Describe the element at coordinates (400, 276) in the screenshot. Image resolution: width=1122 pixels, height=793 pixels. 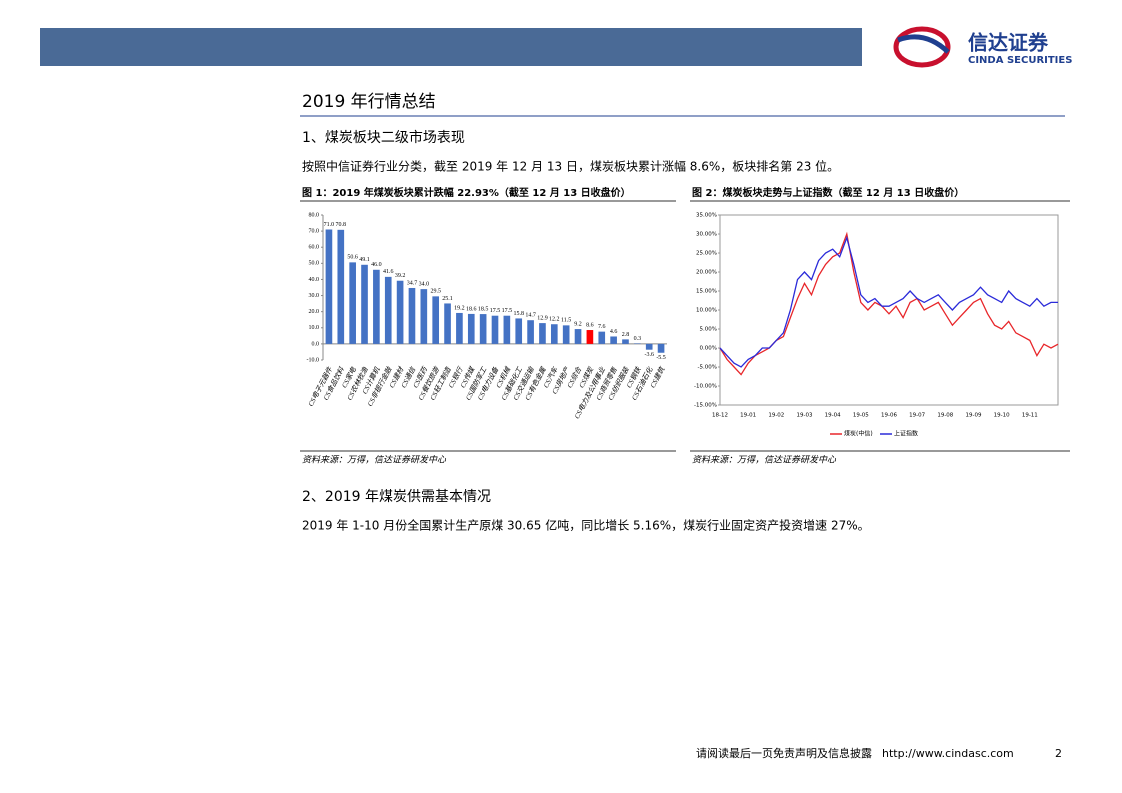
I see `data-label: 39.2` at that location.